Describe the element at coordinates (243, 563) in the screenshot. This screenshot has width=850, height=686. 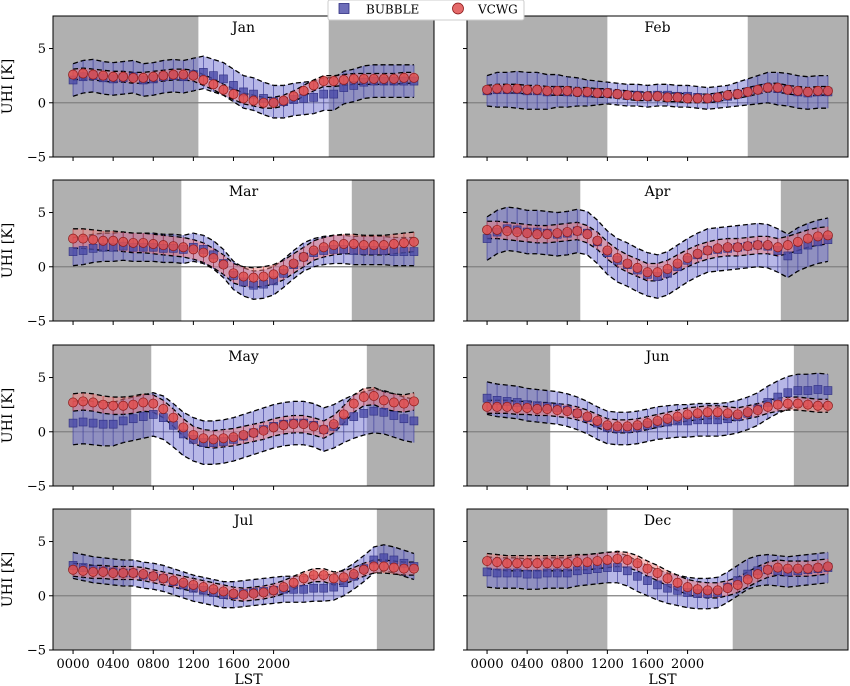
I see `bubble-upper-bound` at that location.